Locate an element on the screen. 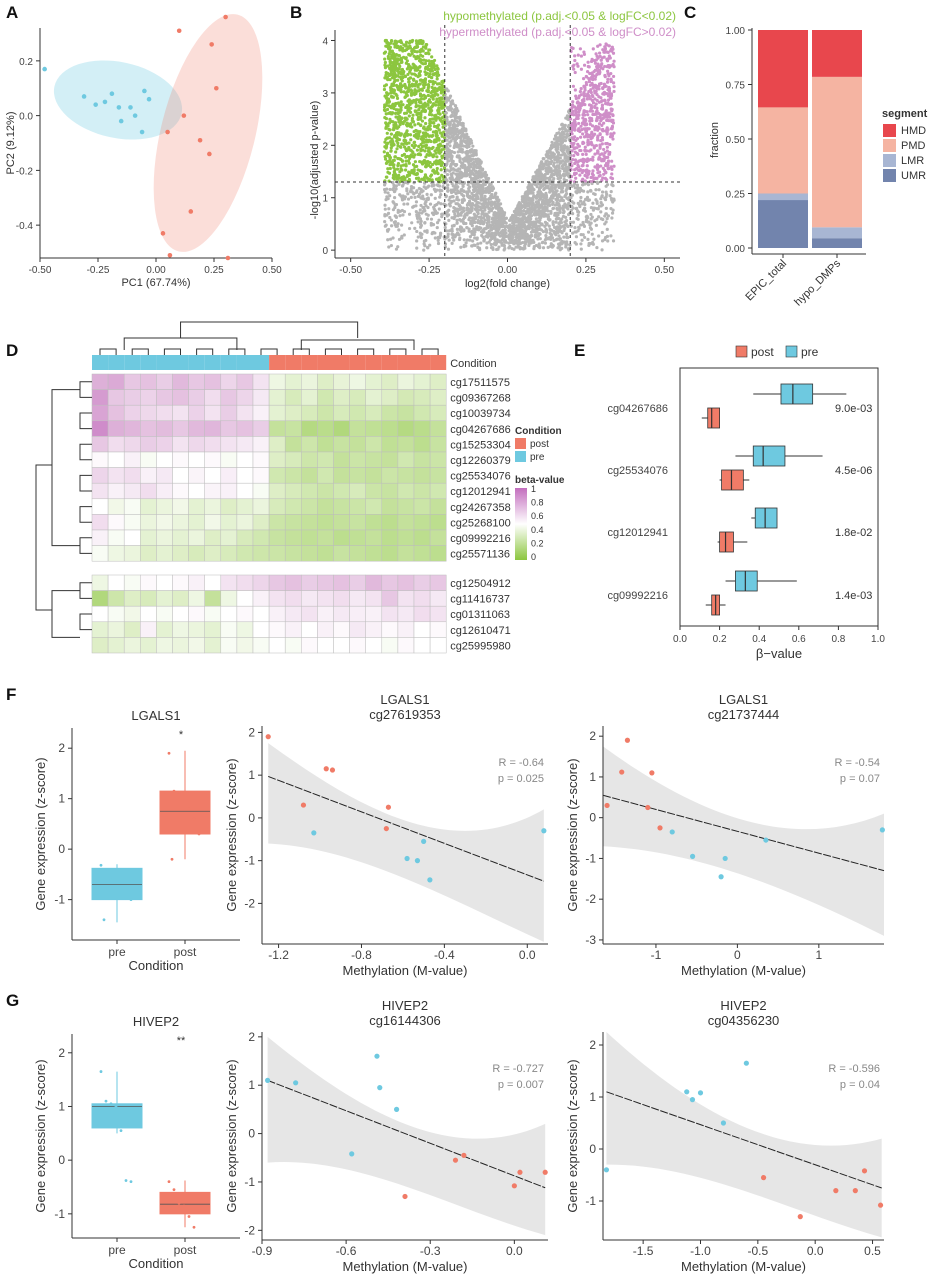 The width and height of the screenshot is (931, 1280). row-label: cg25534076 is located at coordinates (480, 477).